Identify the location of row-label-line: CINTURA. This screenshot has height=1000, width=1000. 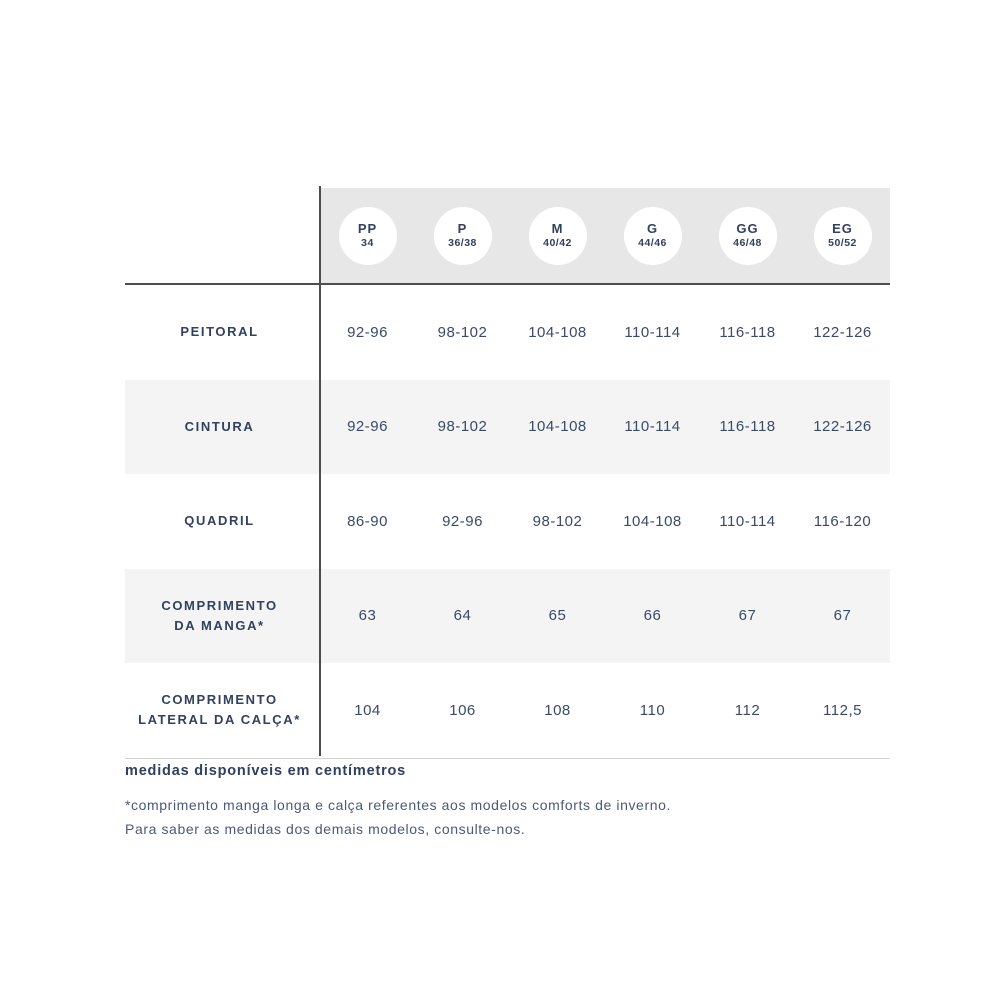
(219, 426).